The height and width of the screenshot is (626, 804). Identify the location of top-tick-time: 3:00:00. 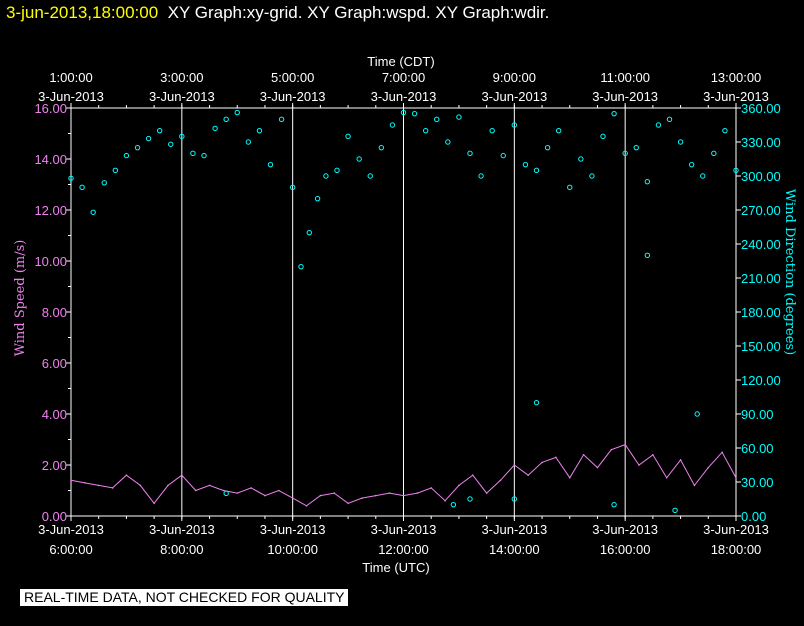
(181, 77).